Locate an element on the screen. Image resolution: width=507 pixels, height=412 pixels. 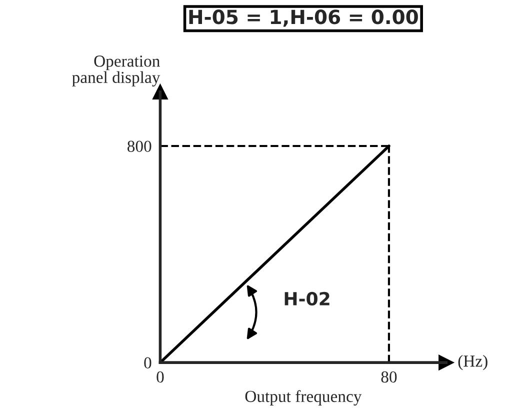
y-axis-title: Operation panel display is located at coordinates (116, 71).